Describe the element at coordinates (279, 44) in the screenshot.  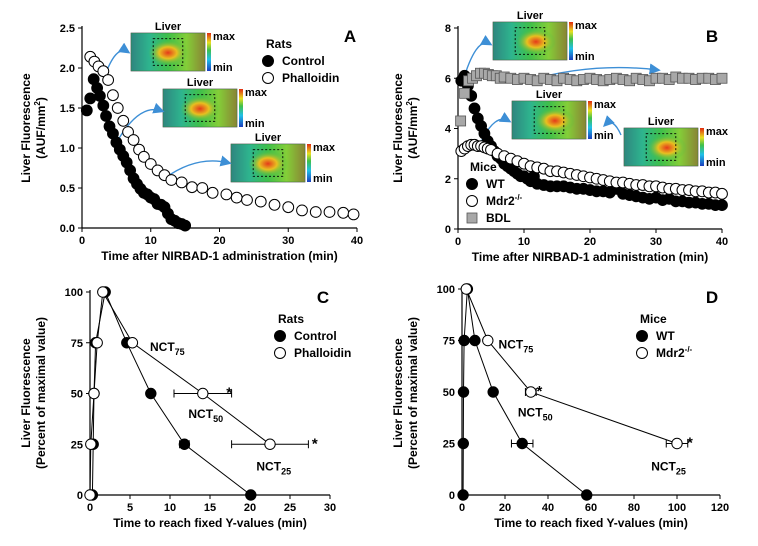
I see `legend-title: Rats` at that location.